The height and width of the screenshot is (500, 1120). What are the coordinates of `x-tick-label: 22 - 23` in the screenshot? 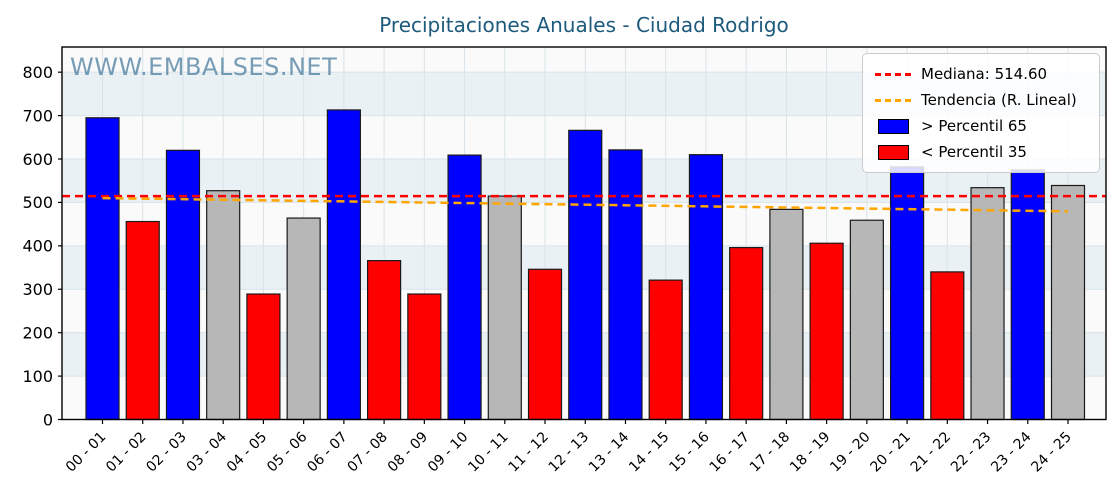 It's located at (971, 452).